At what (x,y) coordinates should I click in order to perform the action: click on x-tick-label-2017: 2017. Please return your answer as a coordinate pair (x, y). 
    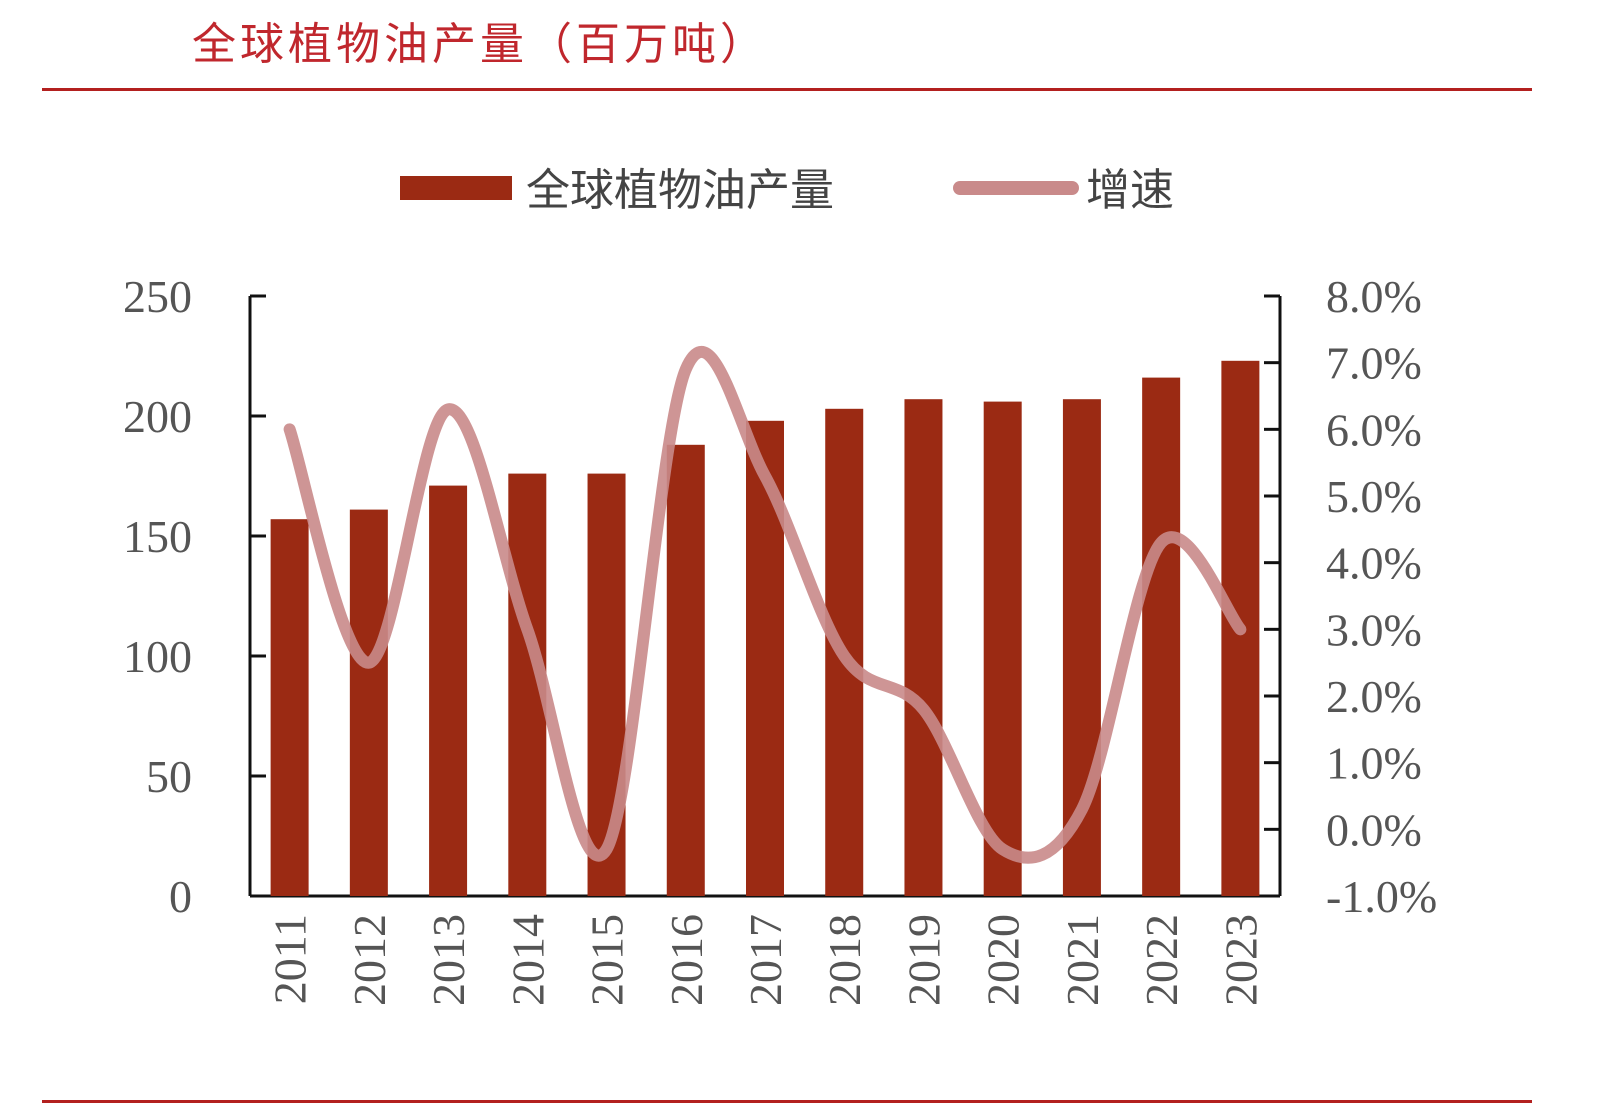
    Looking at the image, I should click on (765, 960).